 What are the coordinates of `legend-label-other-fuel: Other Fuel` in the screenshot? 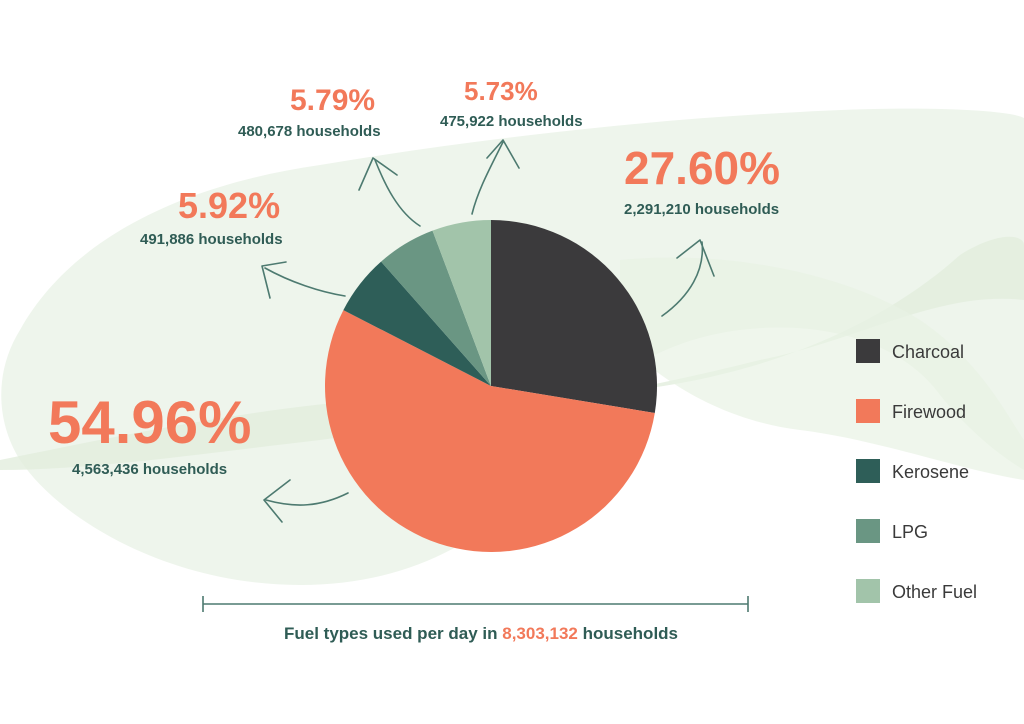 It's located at (934, 592).